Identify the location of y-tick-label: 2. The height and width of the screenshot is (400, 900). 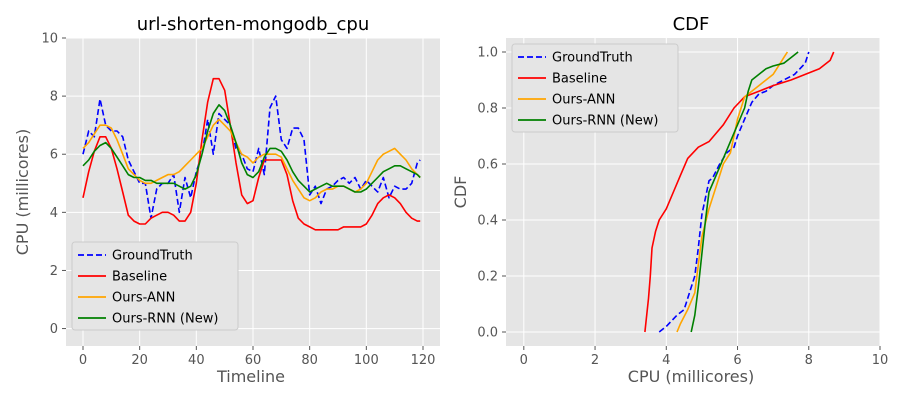
(54, 271).